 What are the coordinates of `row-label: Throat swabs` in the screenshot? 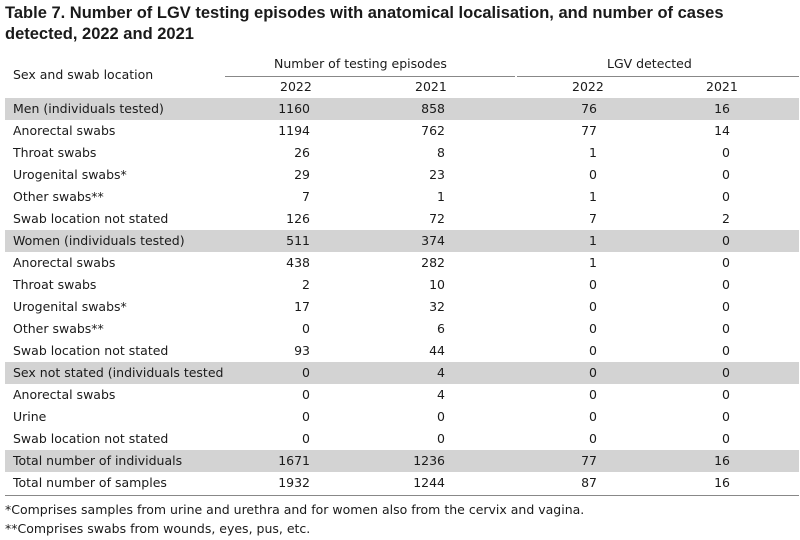 It's located at (55, 152).